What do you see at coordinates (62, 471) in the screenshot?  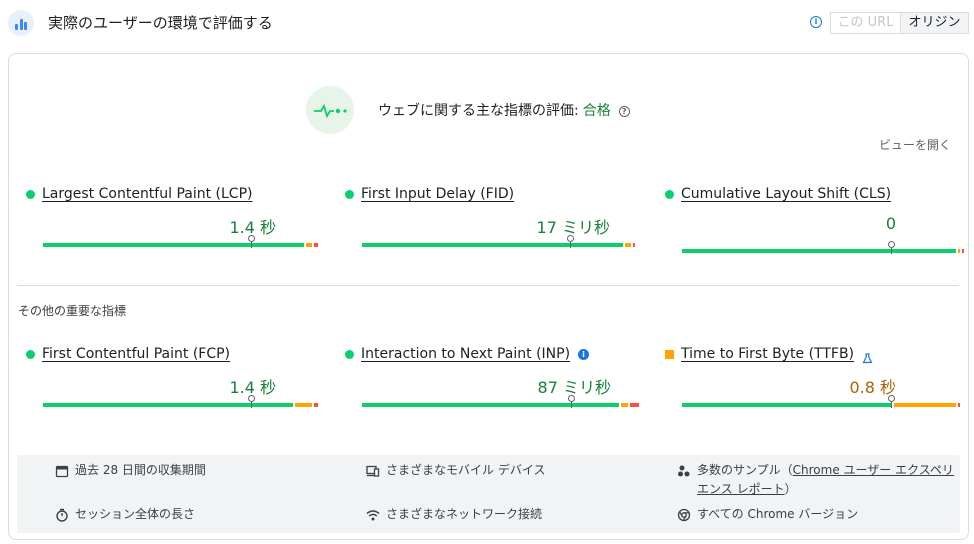 I see `calendar-icon` at bounding box center [62, 471].